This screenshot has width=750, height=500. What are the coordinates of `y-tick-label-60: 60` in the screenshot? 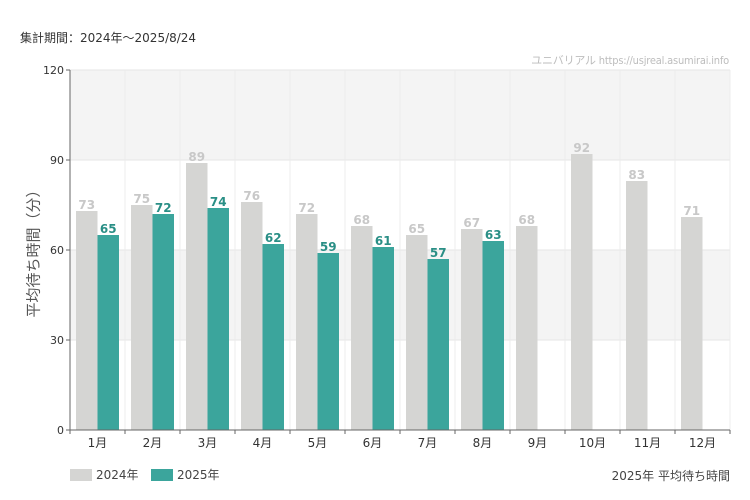 It's located at (57, 250).